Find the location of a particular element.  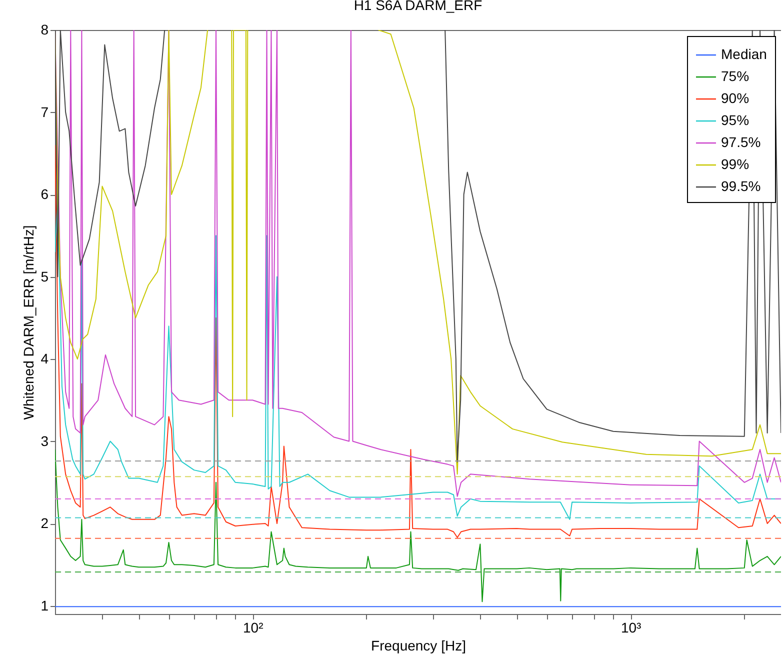

y-tick-label: 4 is located at coordinates (44, 358).